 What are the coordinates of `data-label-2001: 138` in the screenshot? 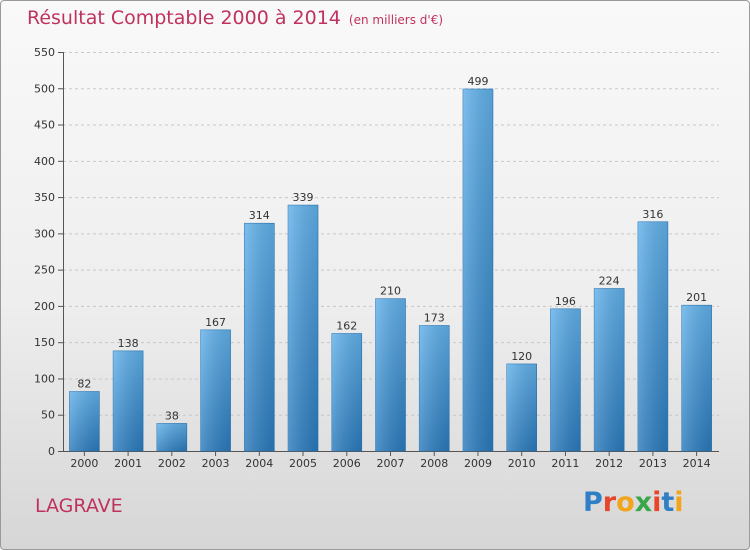 It's located at (128, 343).